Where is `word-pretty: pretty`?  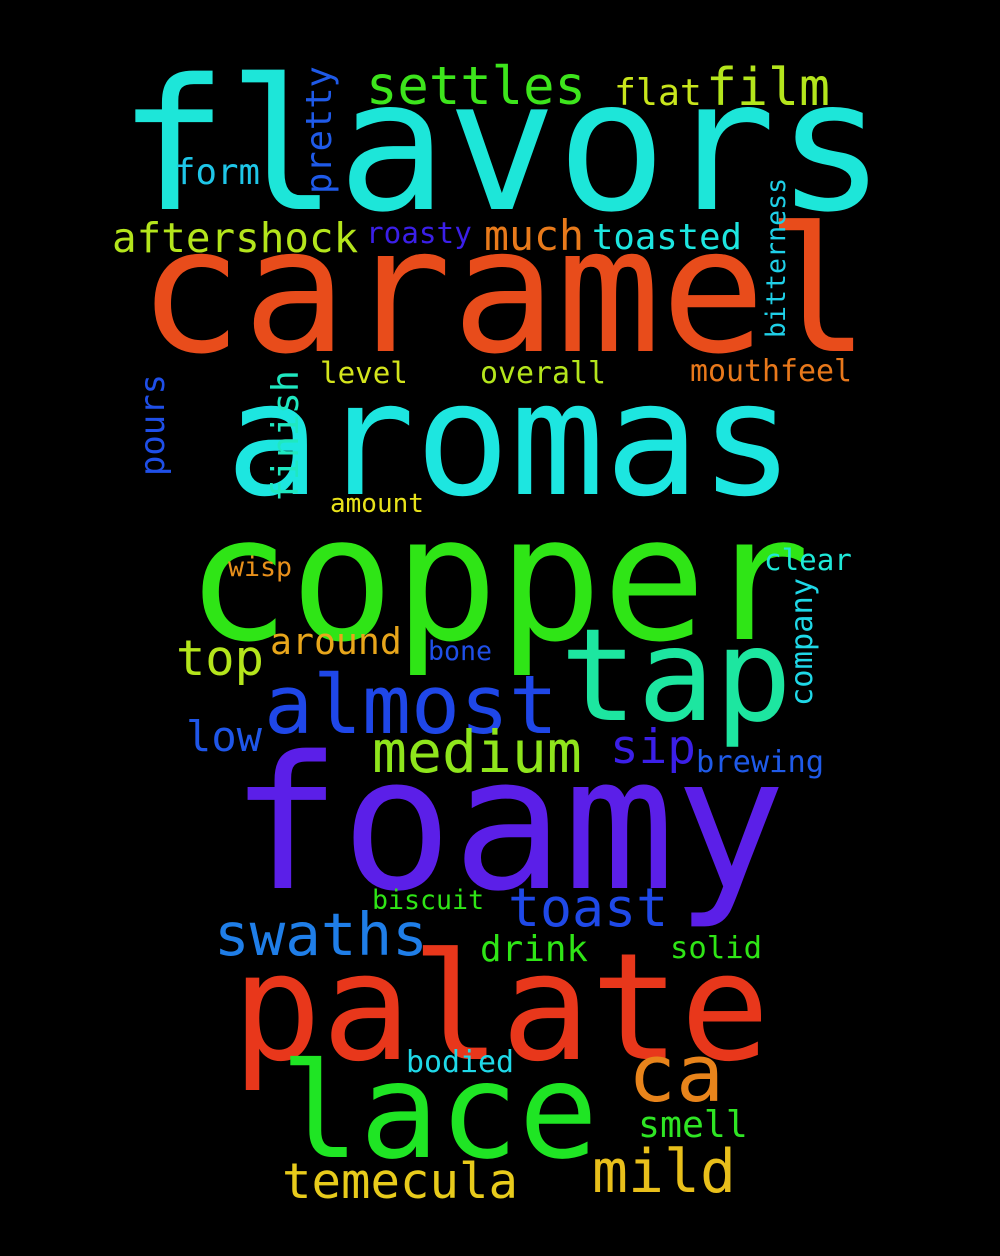 word-pretty: pretty is located at coordinates (319, 130).